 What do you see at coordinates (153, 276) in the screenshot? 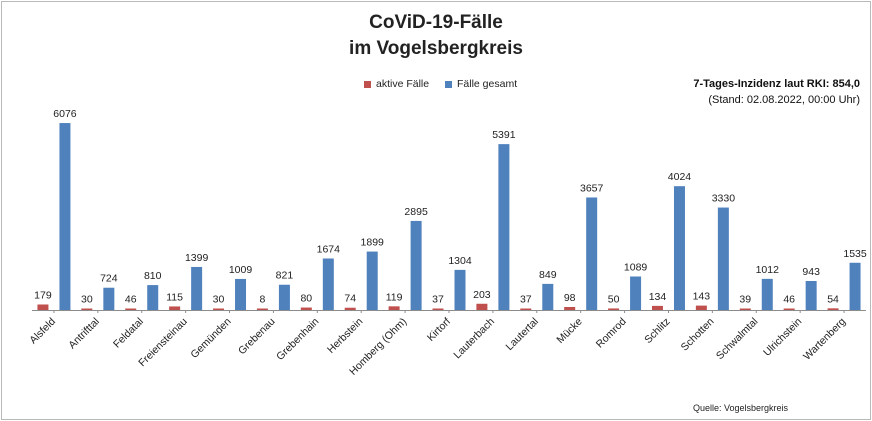
I see `data-label-total-2: 810` at bounding box center [153, 276].